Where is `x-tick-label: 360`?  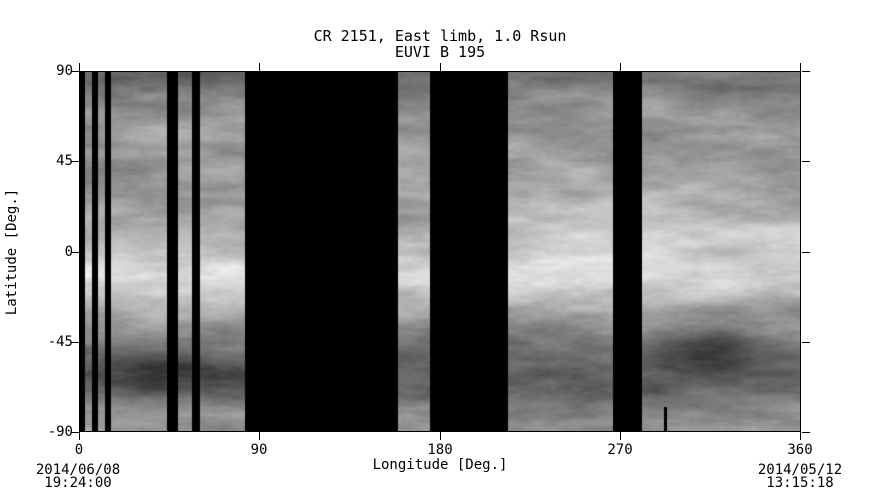
x-tick-label: 360 is located at coordinates (800, 450).